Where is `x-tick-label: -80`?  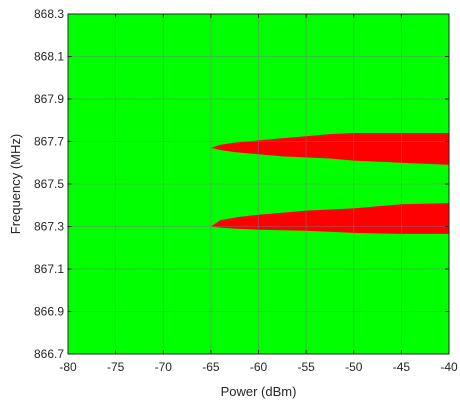
x-tick-label: -80 is located at coordinates (68, 367).